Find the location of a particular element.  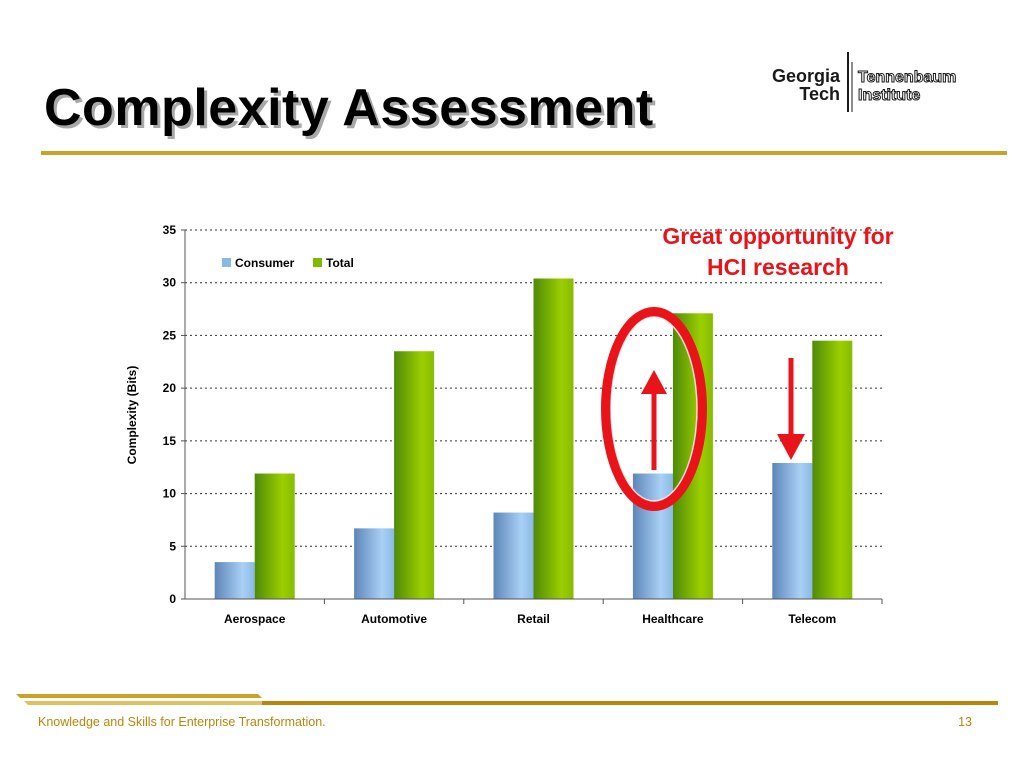

bar-total-telecom is located at coordinates (832, 469).